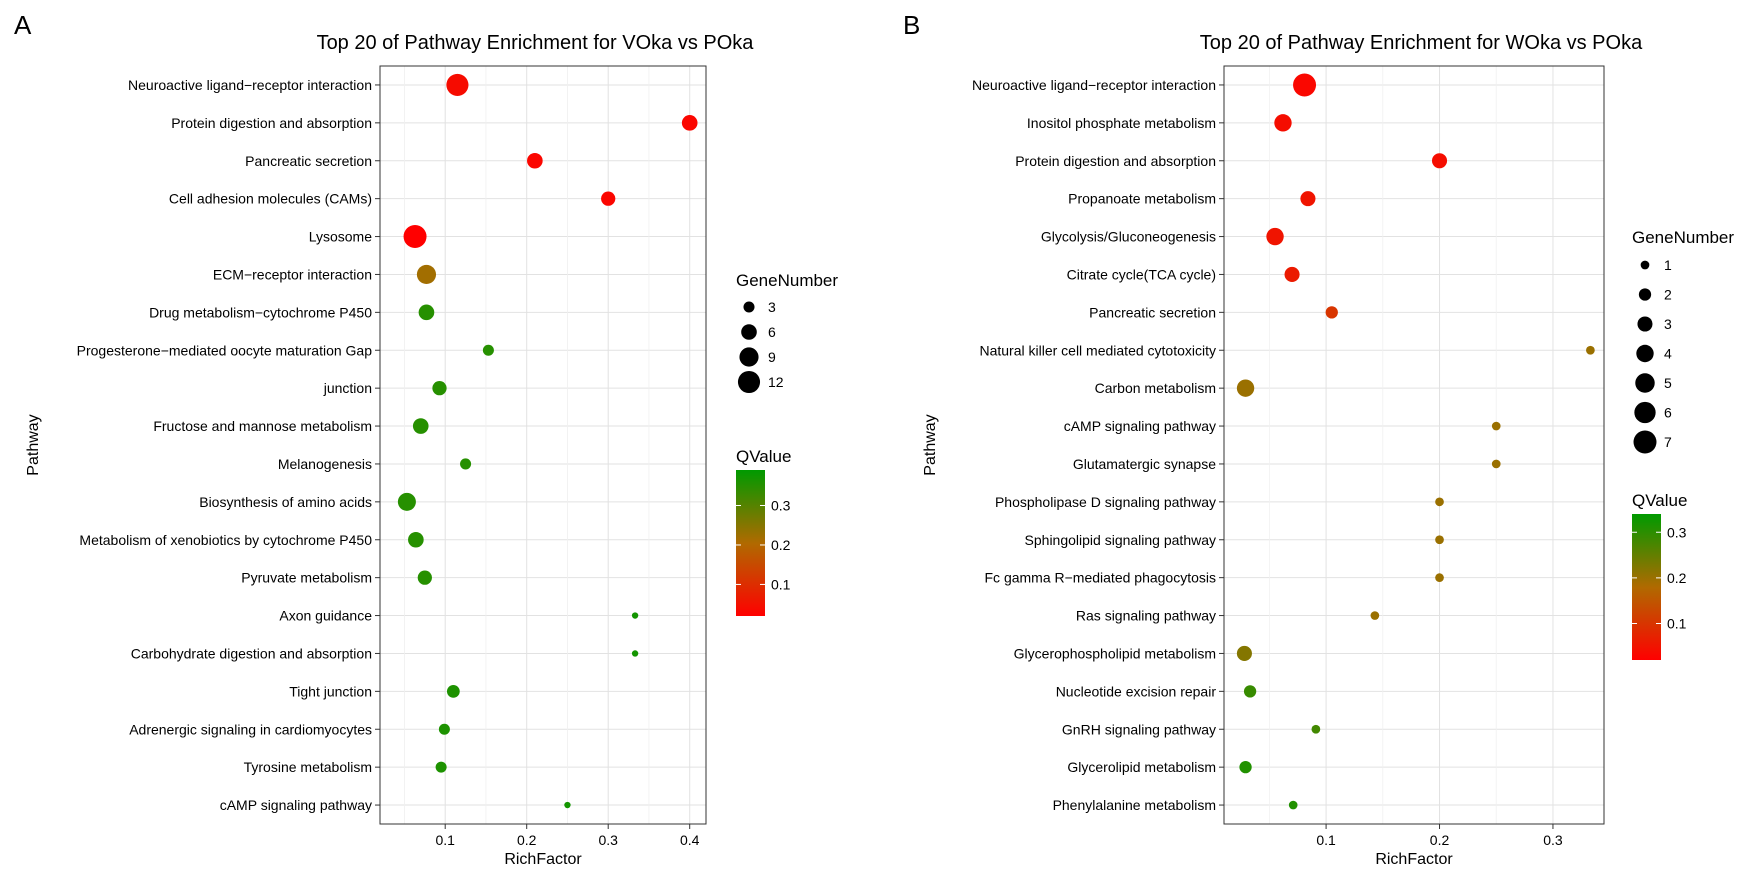 Image resolution: width=1758 pixels, height=874 pixels. What do you see at coordinates (1414, 859) in the screenshot?
I see `x-axis-label-b: RichFactor` at bounding box center [1414, 859].